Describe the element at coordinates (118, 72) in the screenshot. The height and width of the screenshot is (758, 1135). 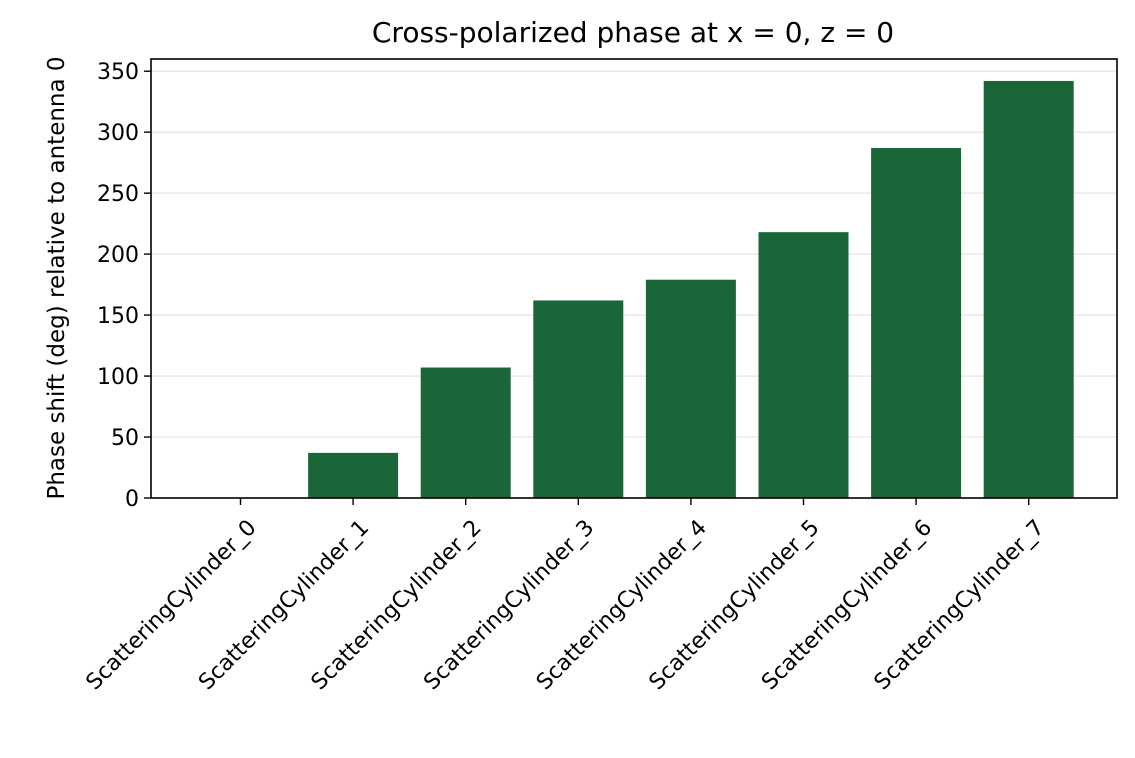
I see `y-tick-label: 350` at that location.